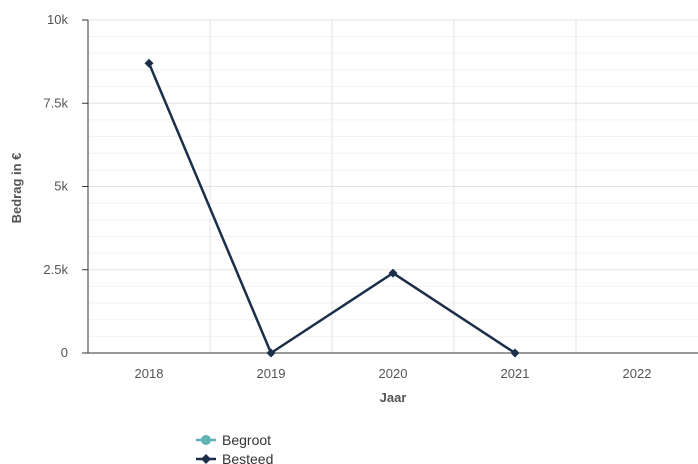 The height and width of the screenshot is (464, 698). I want to click on y-tick-label: 7.5k, so click(55, 102).